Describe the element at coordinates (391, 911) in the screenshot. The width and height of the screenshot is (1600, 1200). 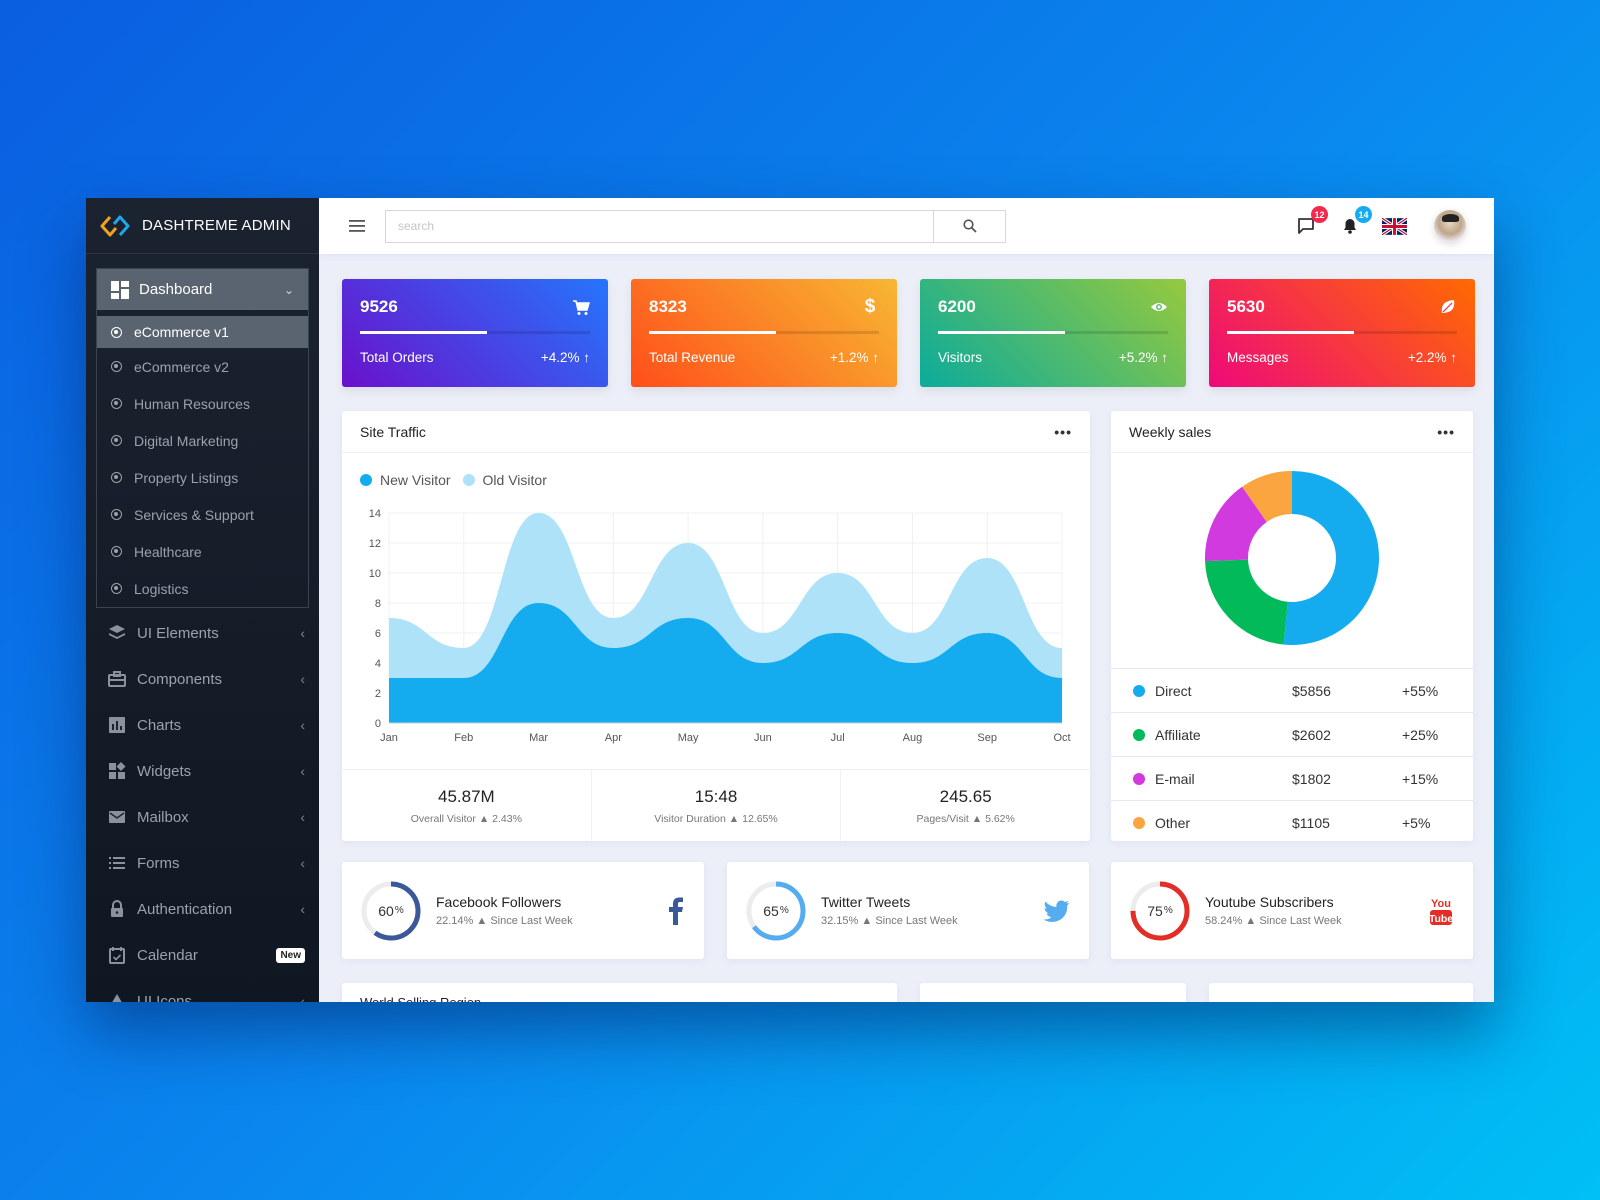
I see `progress-ring: 60%` at that location.